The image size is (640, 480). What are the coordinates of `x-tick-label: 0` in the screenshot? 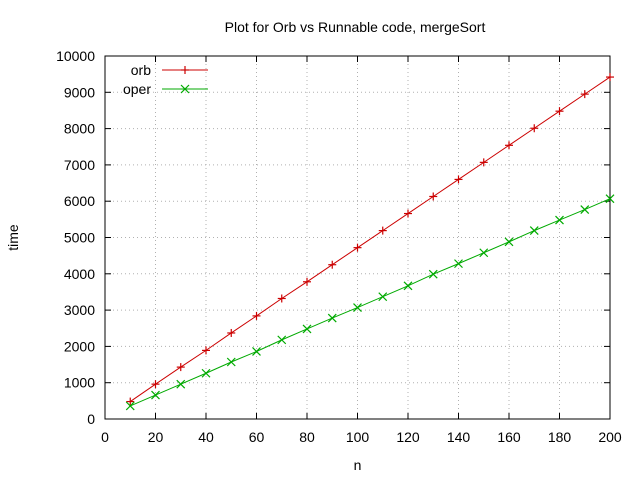 It's located at (105, 437).